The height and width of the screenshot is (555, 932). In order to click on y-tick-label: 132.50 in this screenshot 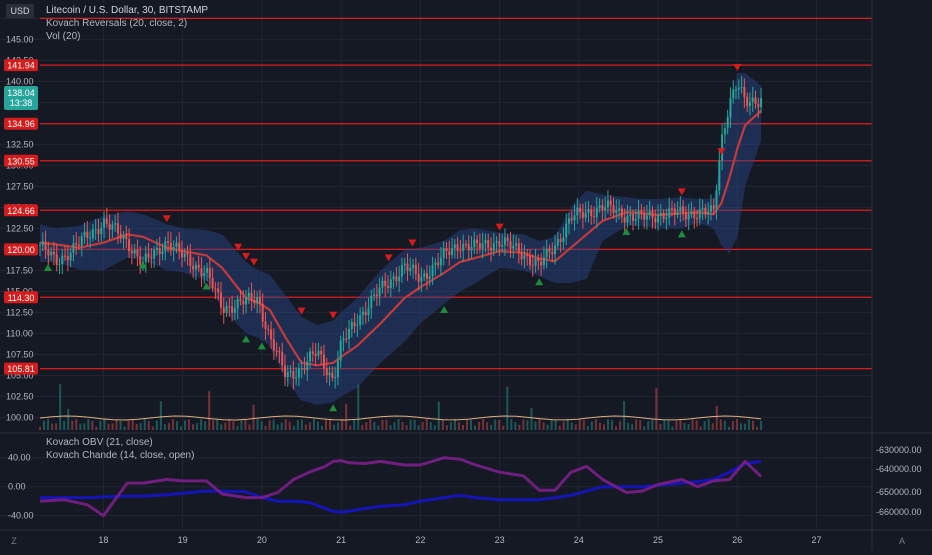, I will do `click(20, 144)`.